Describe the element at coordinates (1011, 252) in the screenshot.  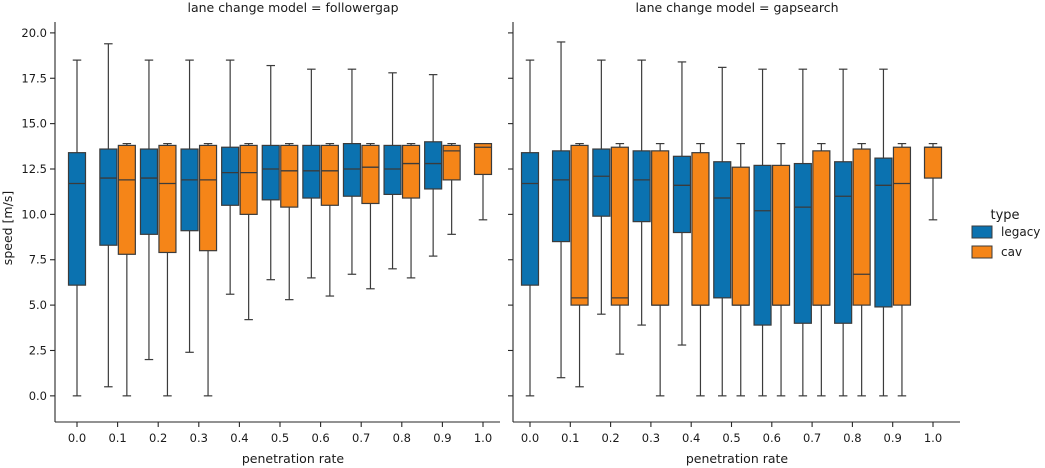
I see `legend-label-cav: cav` at that location.